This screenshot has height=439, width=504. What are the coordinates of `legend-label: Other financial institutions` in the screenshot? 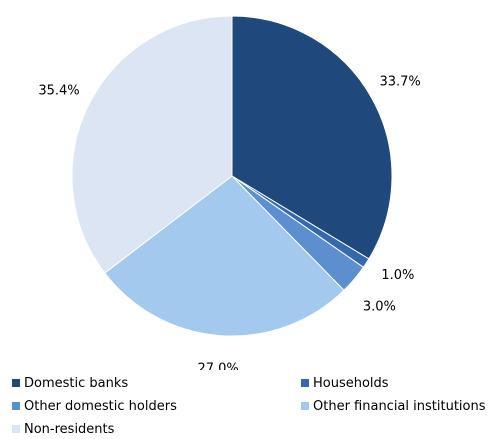 It's located at (399, 406).